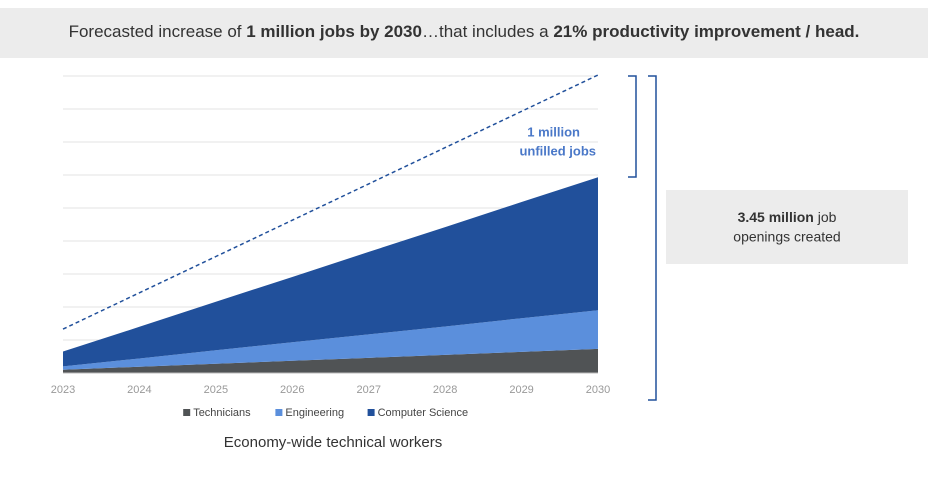 The image size is (928, 498). Describe the element at coordinates (158, 31) in the screenshot. I see `title-part: Forecasted increase of` at that location.